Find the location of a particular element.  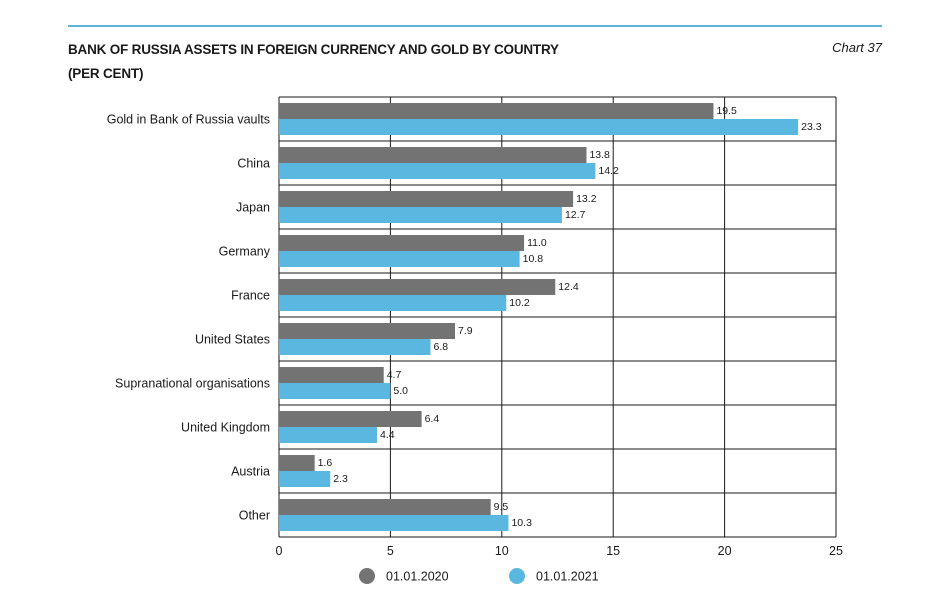

data-label: 13.2 is located at coordinates (586, 199).